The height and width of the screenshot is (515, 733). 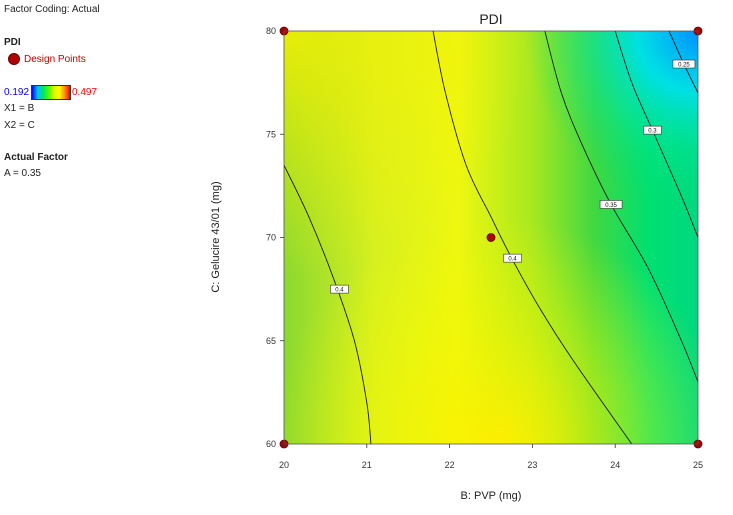 What do you see at coordinates (698, 465) in the screenshot?
I see `x-tick-label-5: 25` at bounding box center [698, 465].